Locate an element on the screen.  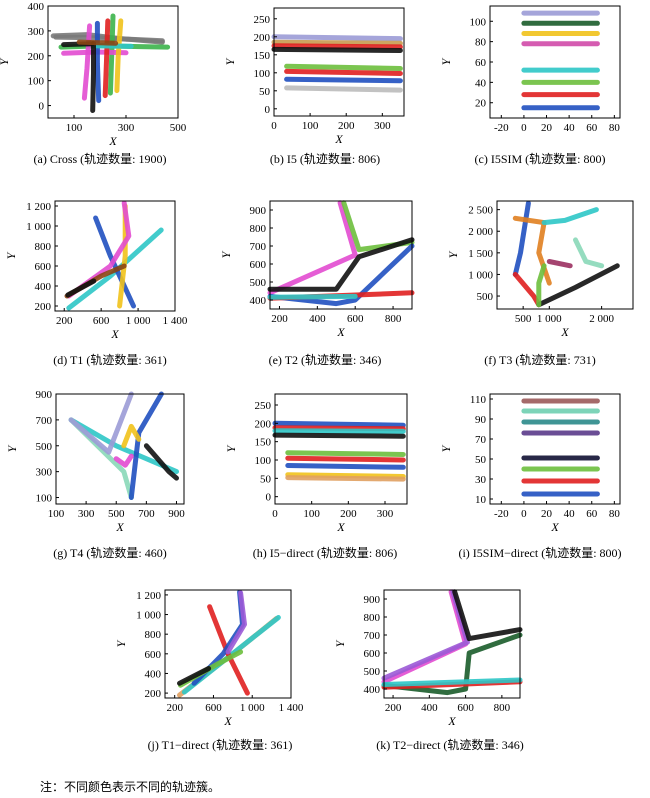
ylabel-g: Y is located at coordinates (12, 448).